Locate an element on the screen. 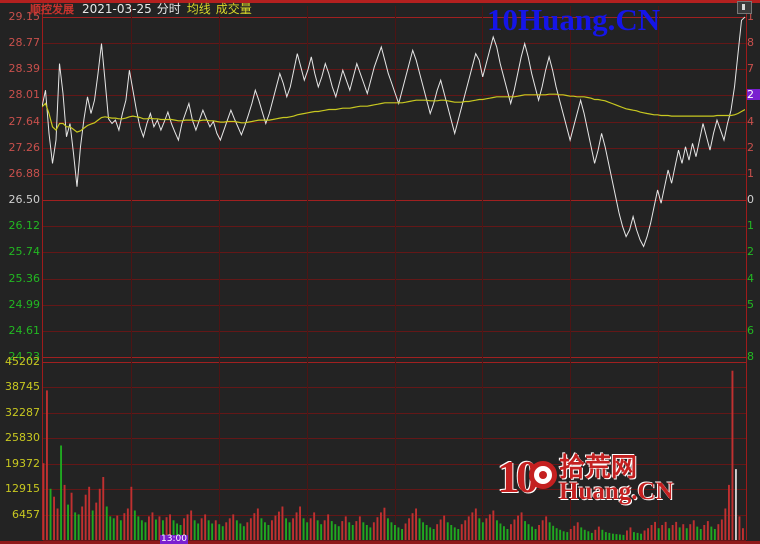  moving-average-legend: 均线 is located at coordinates (198, 9).